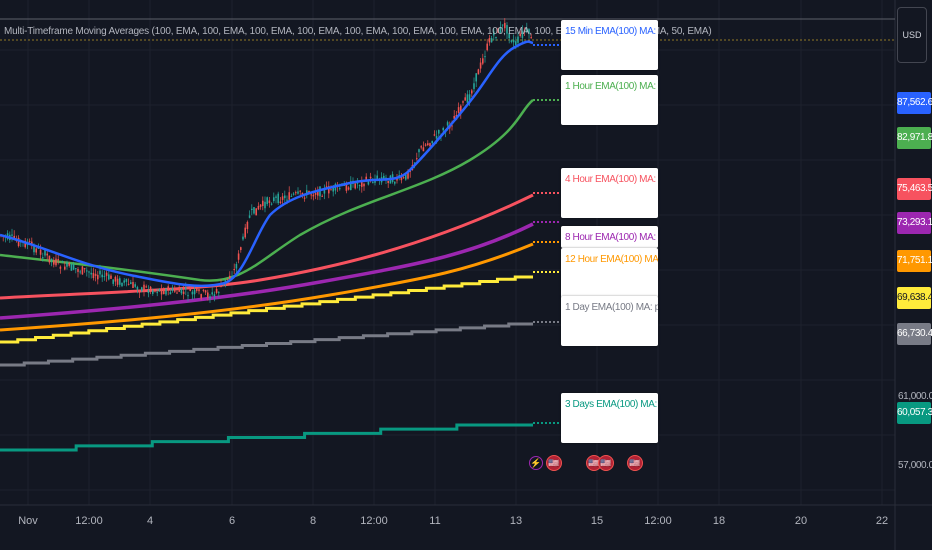  What do you see at coordinates (801, 521) in the screenshot?
I see `time-axis-label: 20` at bounding box center [801, 521].